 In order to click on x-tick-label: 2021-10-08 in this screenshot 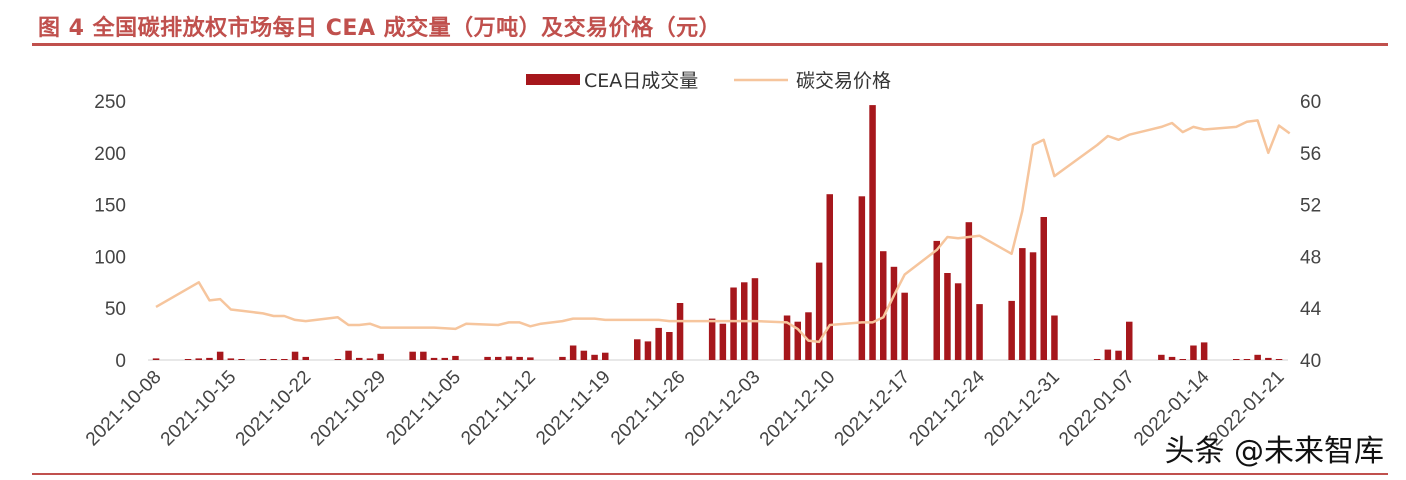, I will do `click(124, 409)`.